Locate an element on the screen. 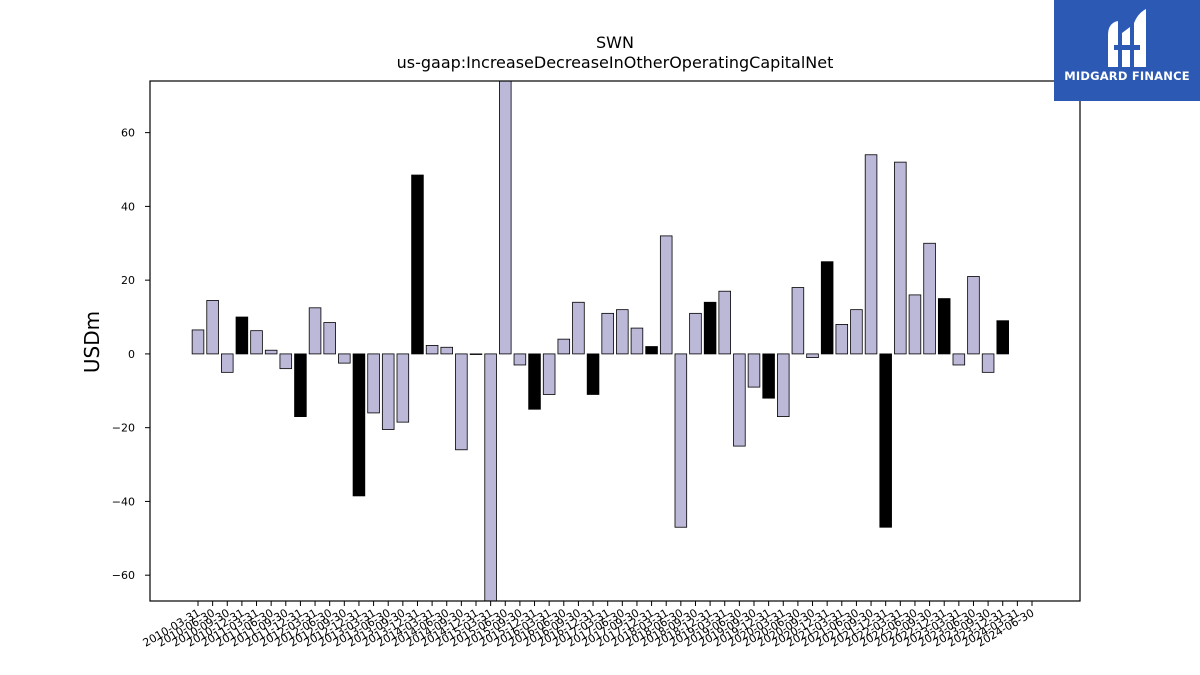  brand-logo-text: MIDGARD FINANCE is located at coordinates (1127, 76).